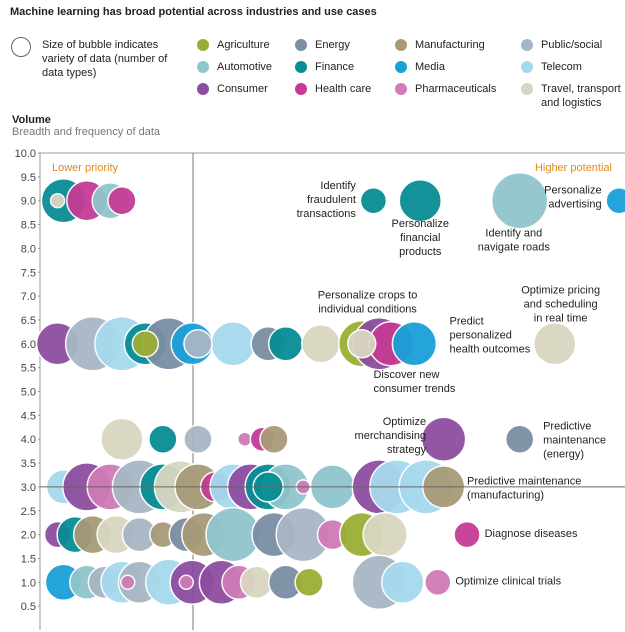 Image resolution: width=625 pixels, height=632 pixels. I want to click on annotation-line: Optimize, so click(404, 422).